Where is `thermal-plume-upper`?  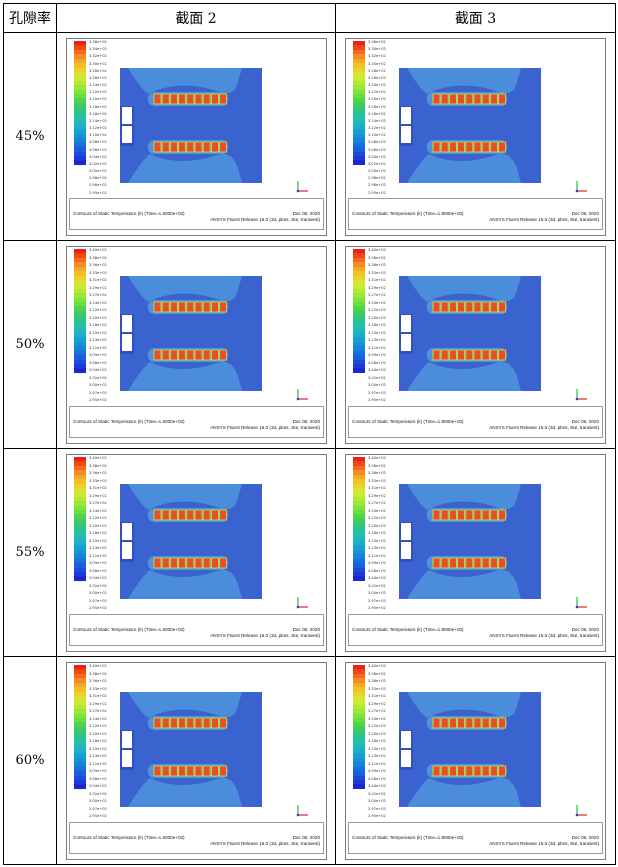 thermal-plume-upper is located at coordinates (185, 289).